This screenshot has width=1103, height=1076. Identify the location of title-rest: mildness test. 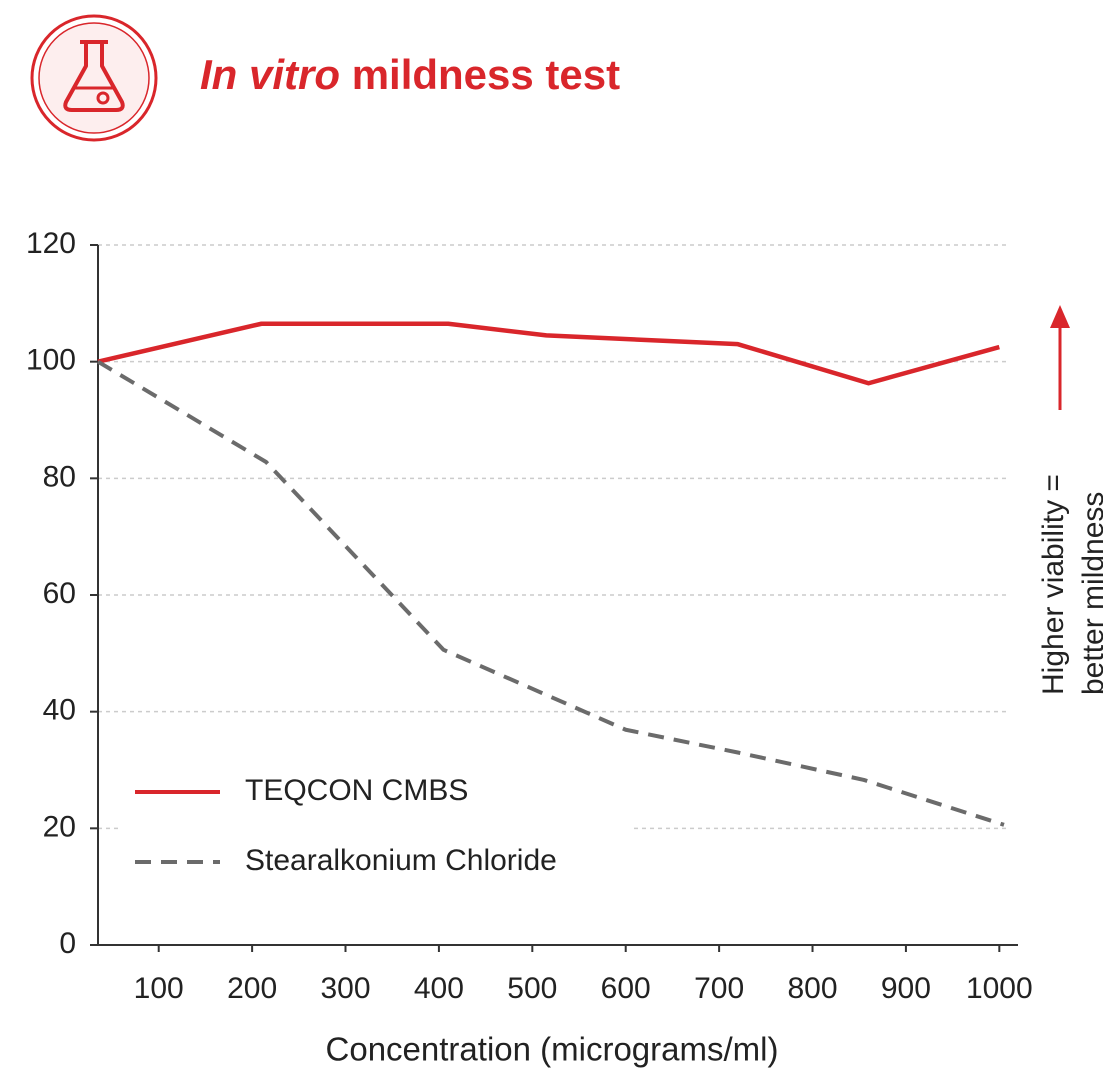
(486, 74).